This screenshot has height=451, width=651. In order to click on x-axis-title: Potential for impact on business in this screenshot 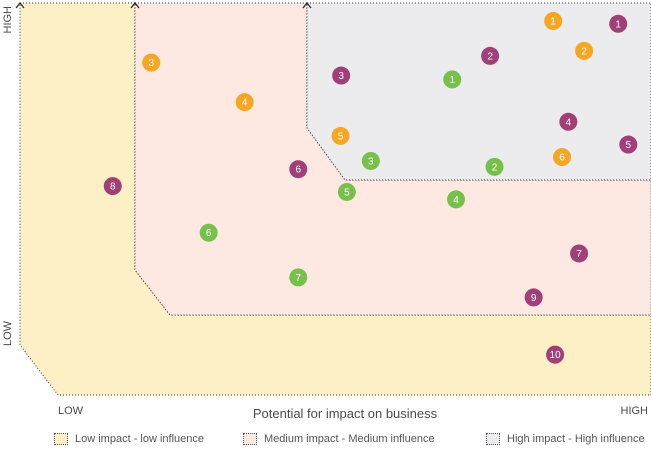, I will do `click(345, 413)`.